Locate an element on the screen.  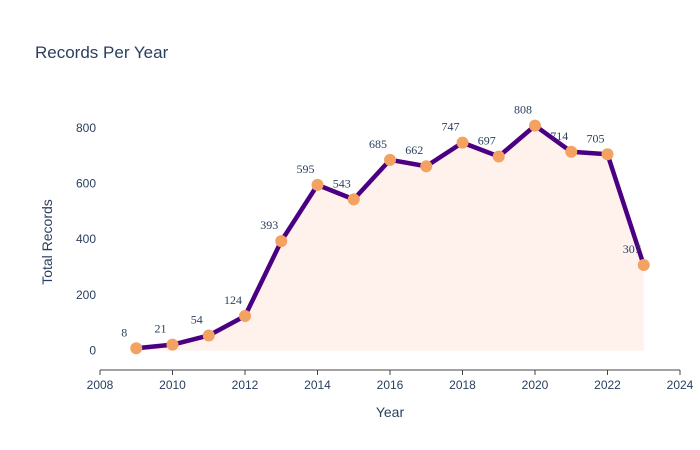
data-label: 685 is located at coordinates (378, 144).